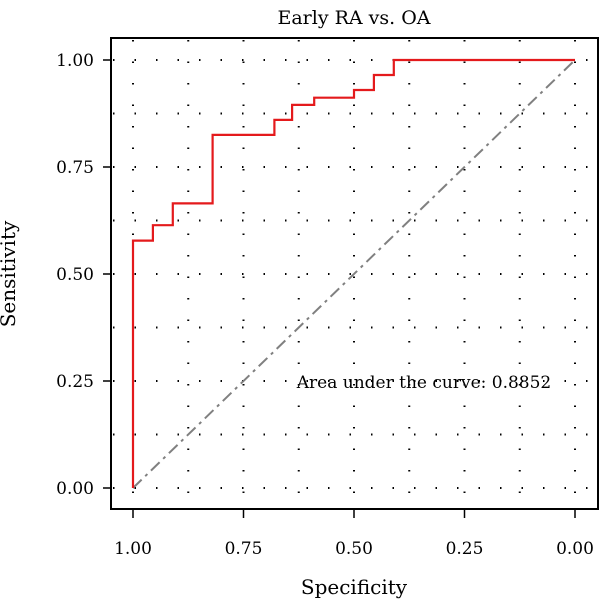 Image resolution: width=600 pixels, height=604 pixels. Describe the element at coordinates (353, 18) in the screenshot. I see `chart-title: Early RA vs. OA` at that location.